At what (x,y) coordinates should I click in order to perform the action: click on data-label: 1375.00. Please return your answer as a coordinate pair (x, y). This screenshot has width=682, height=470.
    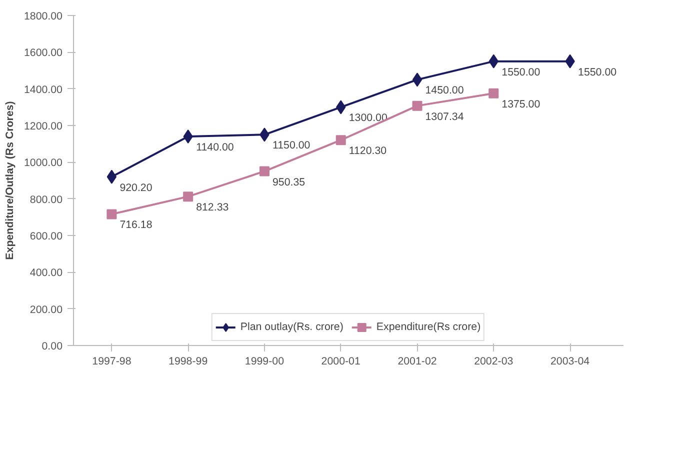
    Looking at the image, I should click on (521, 104).